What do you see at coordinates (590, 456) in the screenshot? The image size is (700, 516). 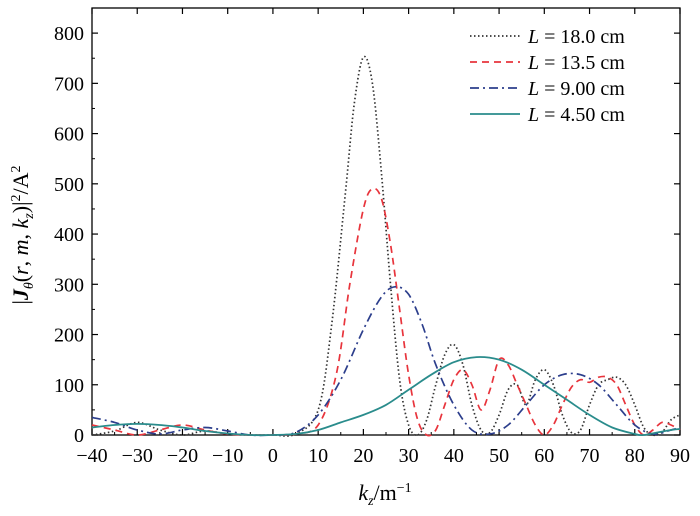 I see `x-tick-label: 70` at bounding box center [590, 456].